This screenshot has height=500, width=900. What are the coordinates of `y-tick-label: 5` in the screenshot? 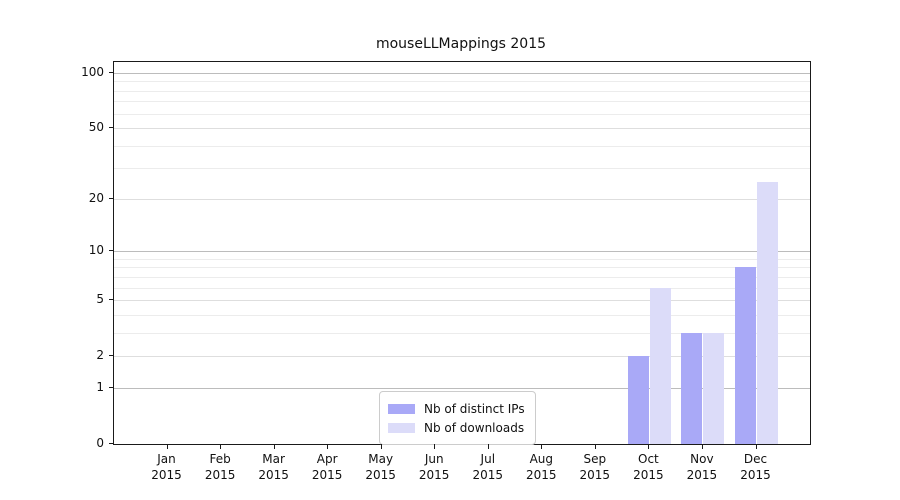 It's located at (100, 299).